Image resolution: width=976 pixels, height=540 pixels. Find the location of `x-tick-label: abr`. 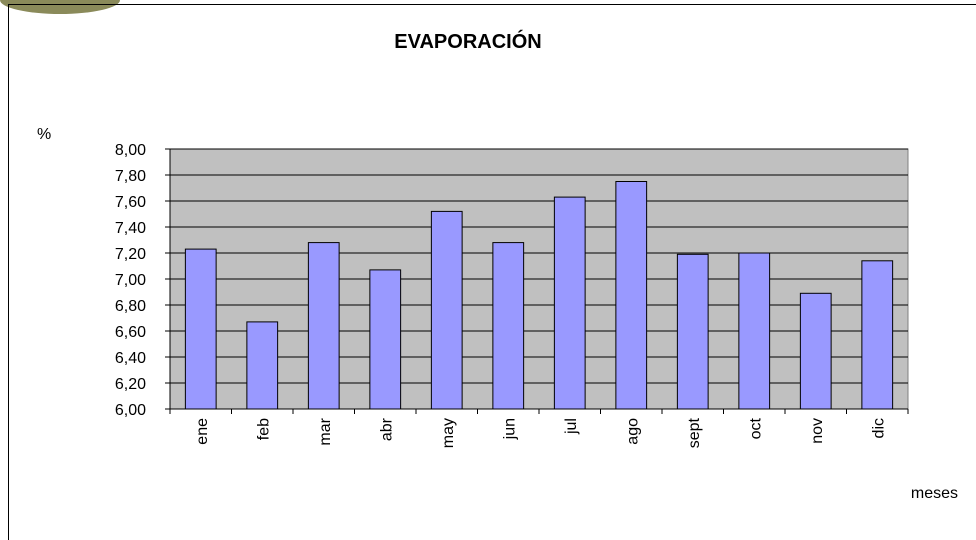

x-tick-label: abr is located at coordinates (386, 429).